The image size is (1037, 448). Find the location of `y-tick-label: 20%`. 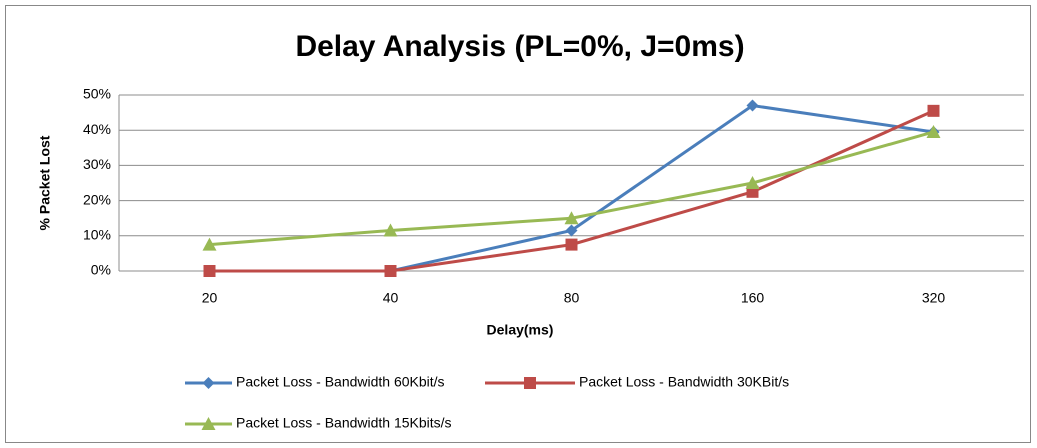

y-tick-label: 20% is located at coordinates (97, 199).